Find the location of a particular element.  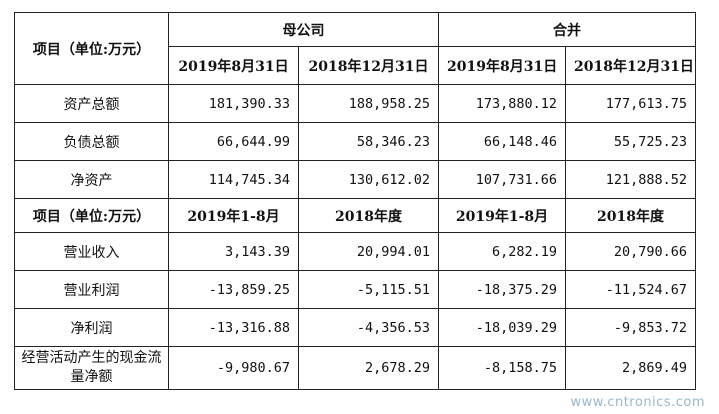

value-cell: -18,375.29 is located at coordinates (502, 289).